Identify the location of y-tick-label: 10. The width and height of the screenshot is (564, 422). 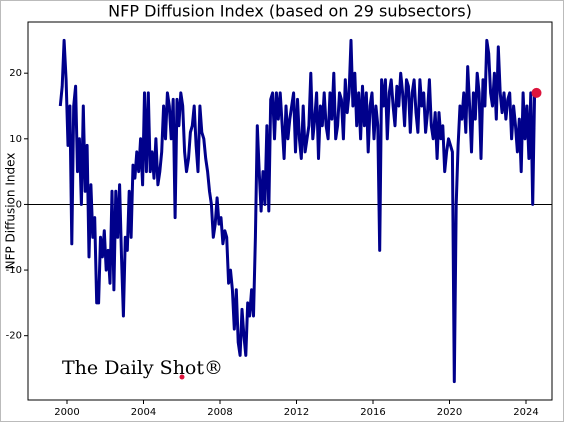
(15, 139).